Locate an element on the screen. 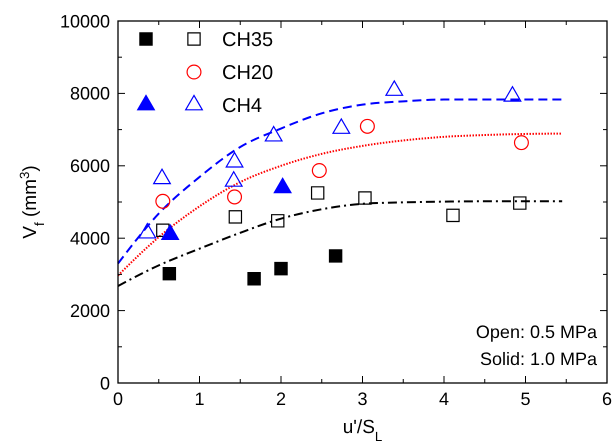 The height and width of the screenshot is (448, 614). x-tick-label: 5 is located at coordinates (525, 399).